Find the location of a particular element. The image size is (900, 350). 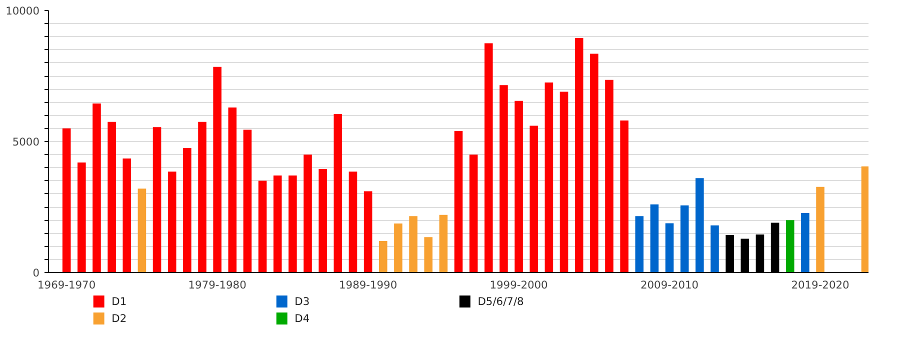

x-tick-label: 2009-2010 is located at coordinates (669, 285).